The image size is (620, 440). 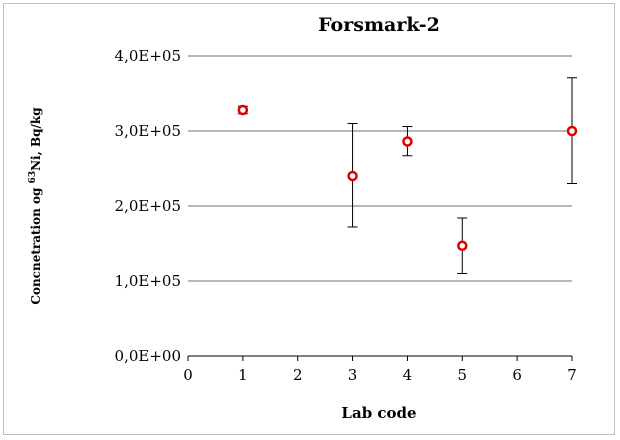 What do you see at coordinates (33, 177) in the screenshot?
I see `y-axis-title-superscript: 63` at bounding box center [33, 177].